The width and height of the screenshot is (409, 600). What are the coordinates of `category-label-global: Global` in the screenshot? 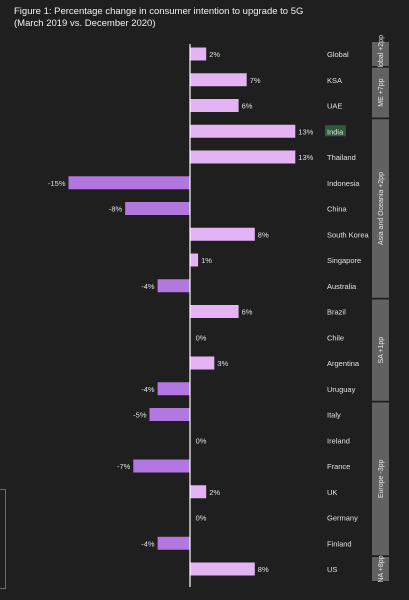 It's located at (338, 54).